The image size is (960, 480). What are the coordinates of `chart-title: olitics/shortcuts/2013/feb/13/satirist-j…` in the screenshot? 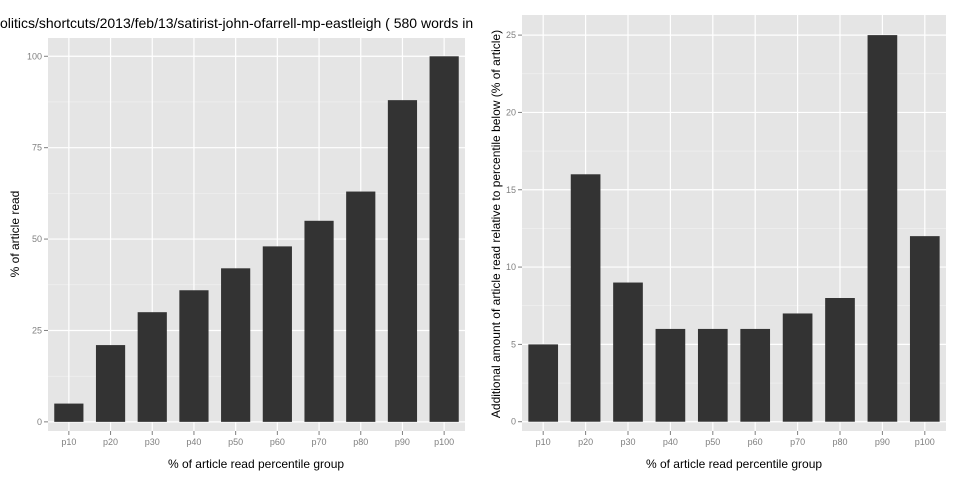 It's located at (236, 23).